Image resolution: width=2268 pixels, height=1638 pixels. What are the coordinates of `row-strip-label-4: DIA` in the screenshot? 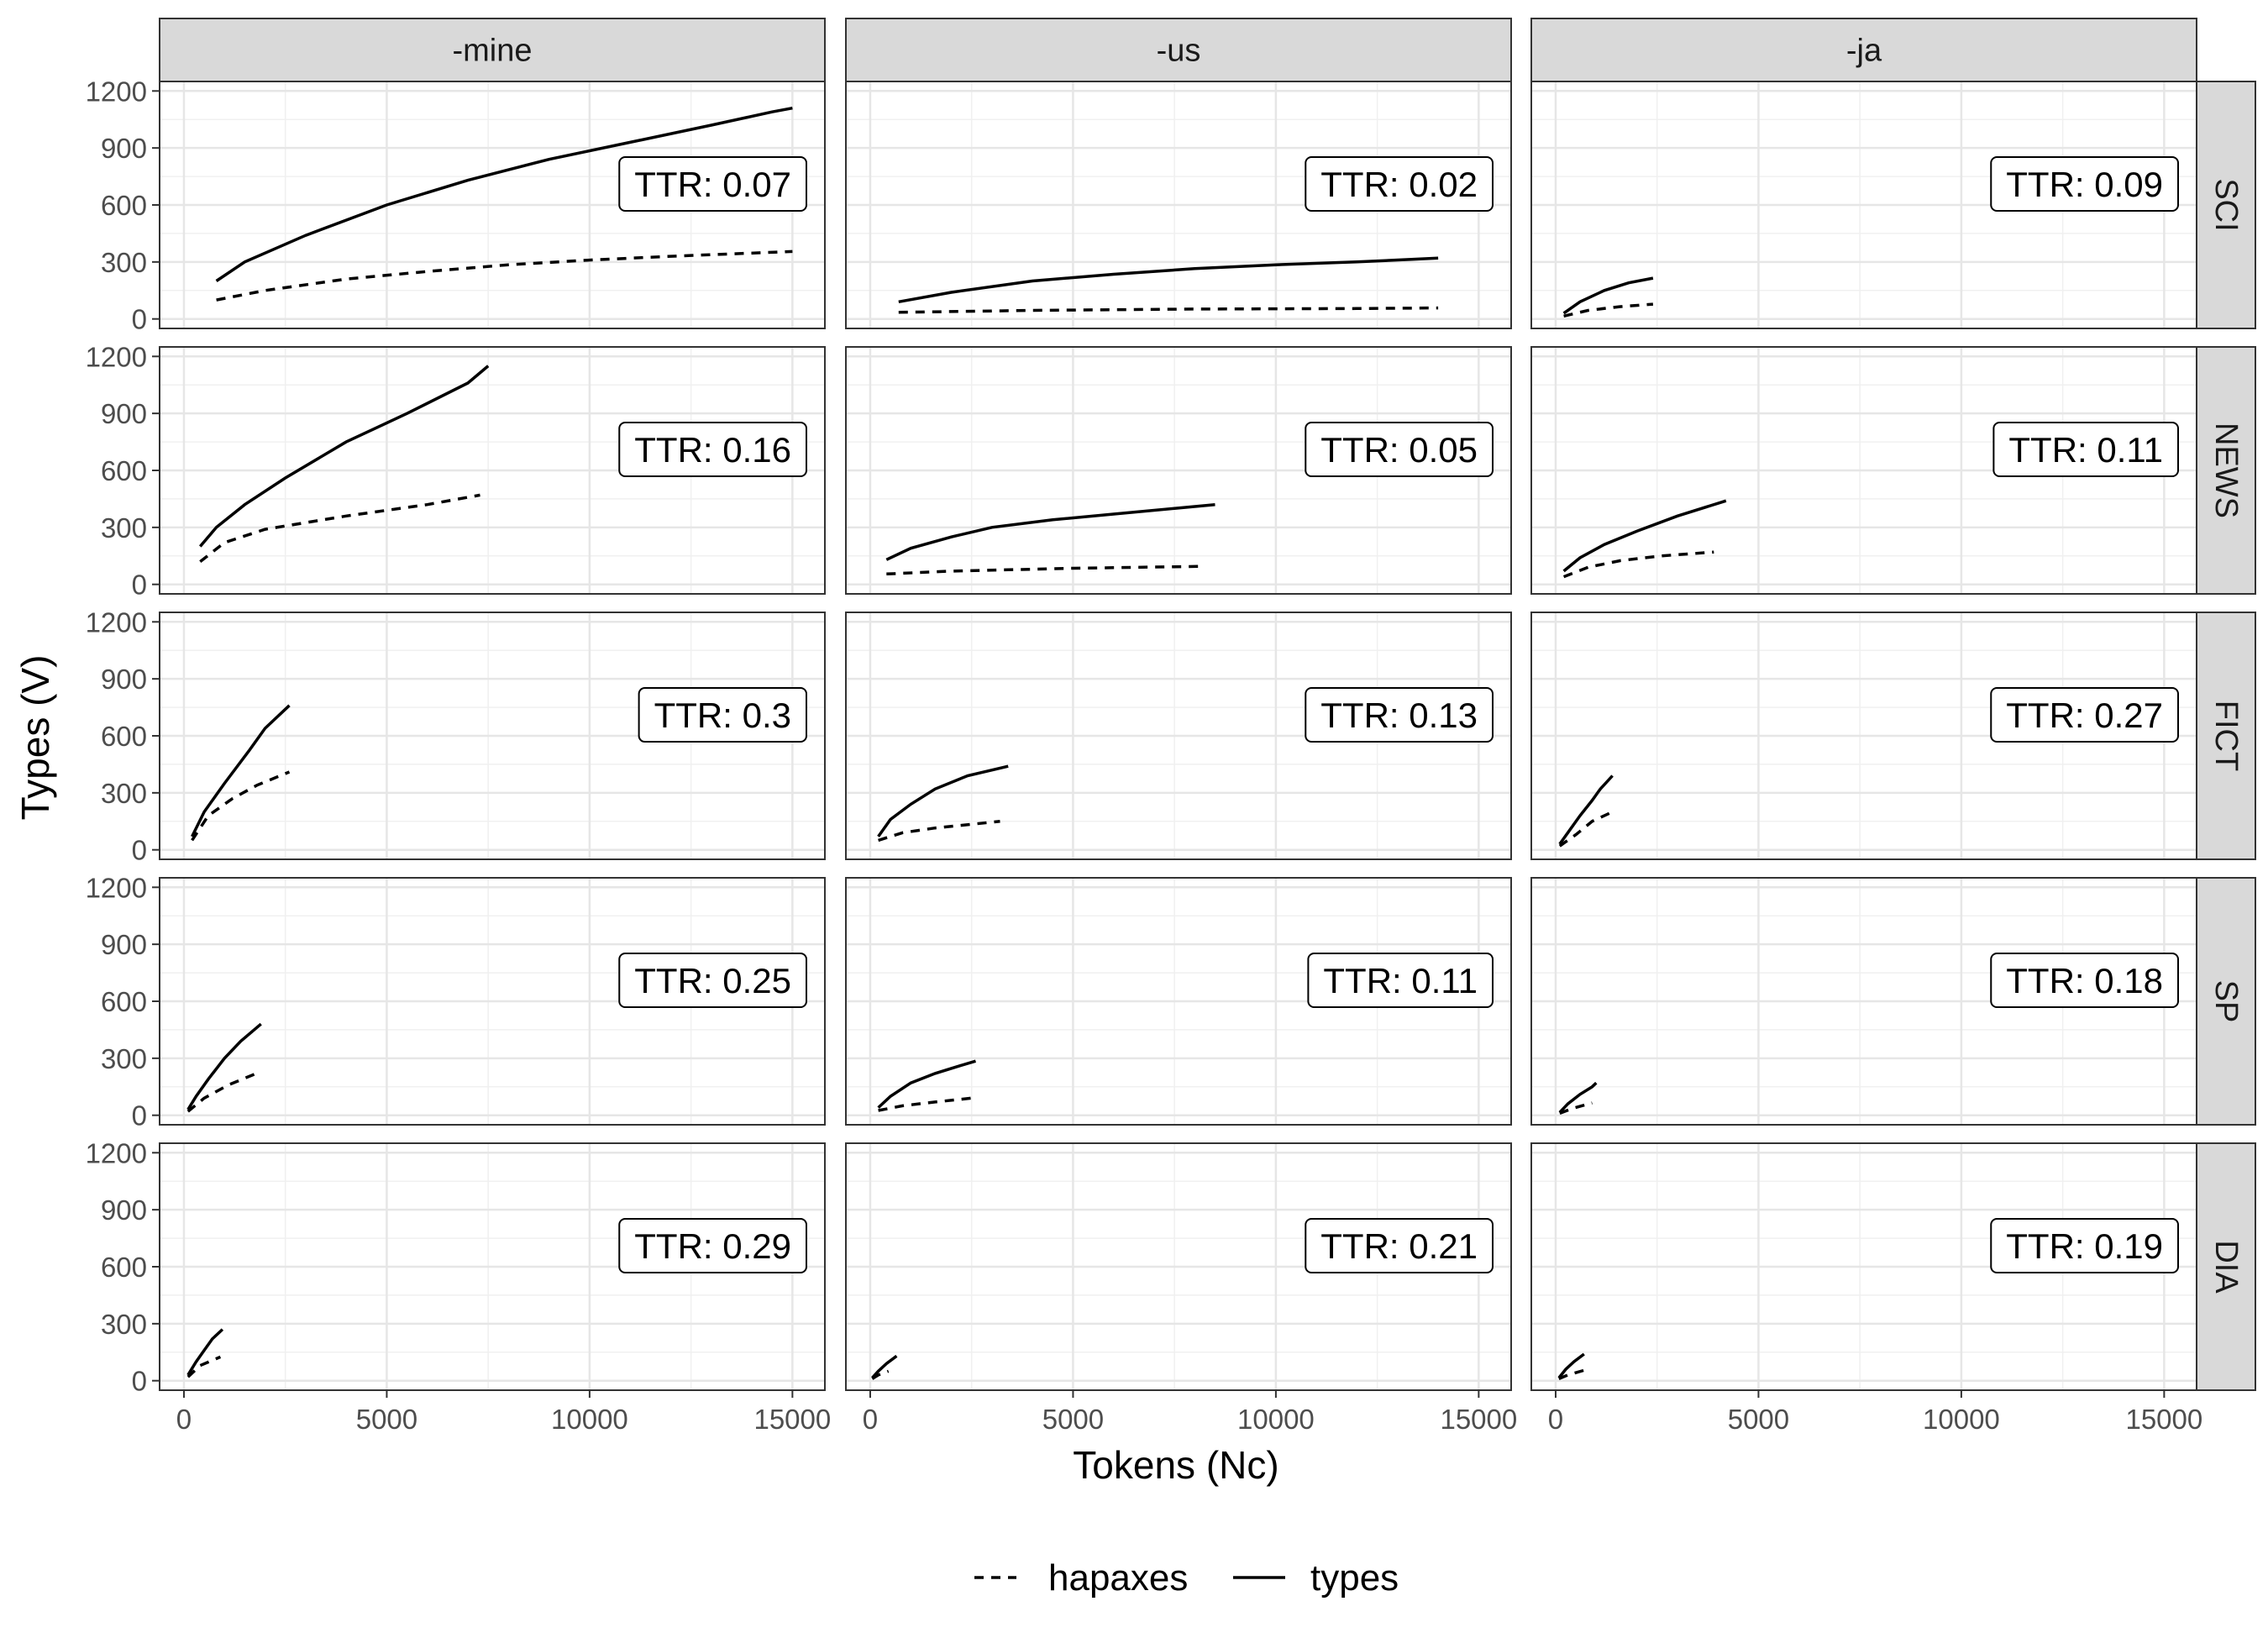 It's located at (2226, 1267).